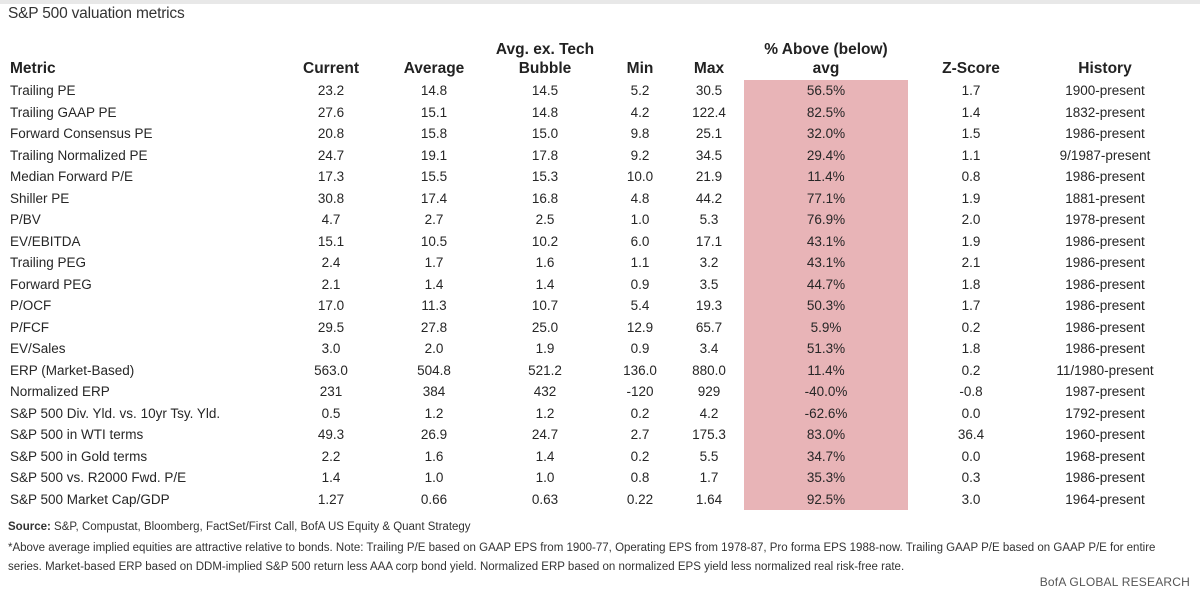 The image size is (1200, 594). Describe the element at coordinates (545, 327) in the screenshot. I see `cell-avg-ex-tech: 25.0` at that location.